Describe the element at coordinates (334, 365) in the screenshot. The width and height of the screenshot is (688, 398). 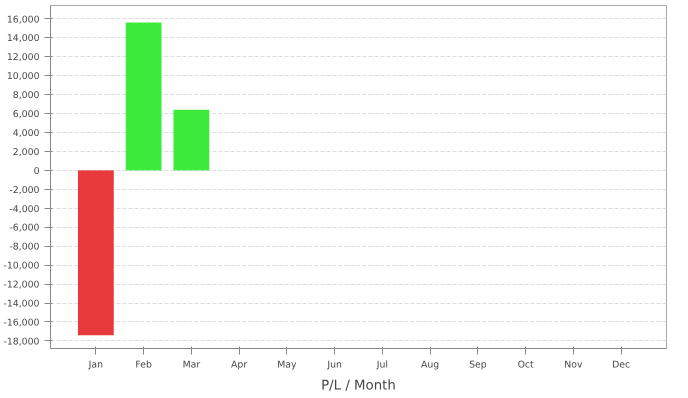
I see `x-tick-label: Jun` at that location.